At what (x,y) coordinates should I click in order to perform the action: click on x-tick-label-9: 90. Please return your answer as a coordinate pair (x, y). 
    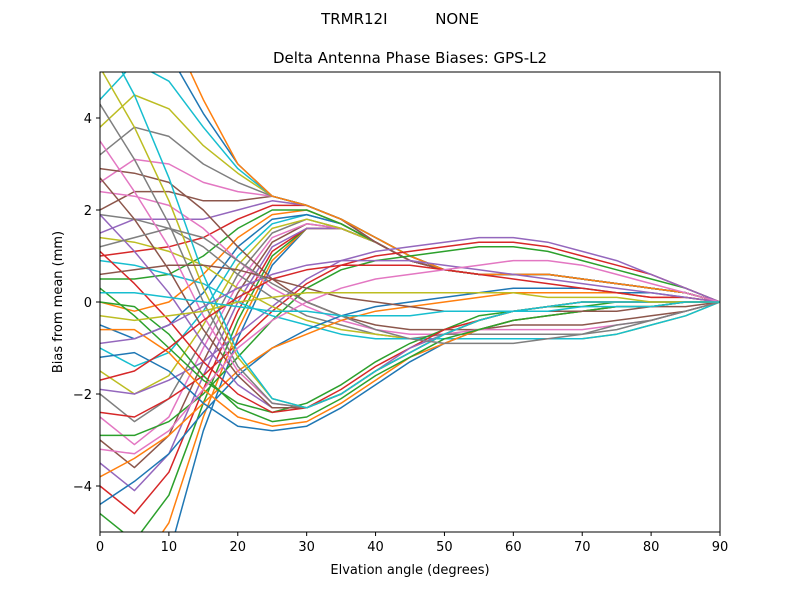
    Looking at the image, I should click on (720, 547).